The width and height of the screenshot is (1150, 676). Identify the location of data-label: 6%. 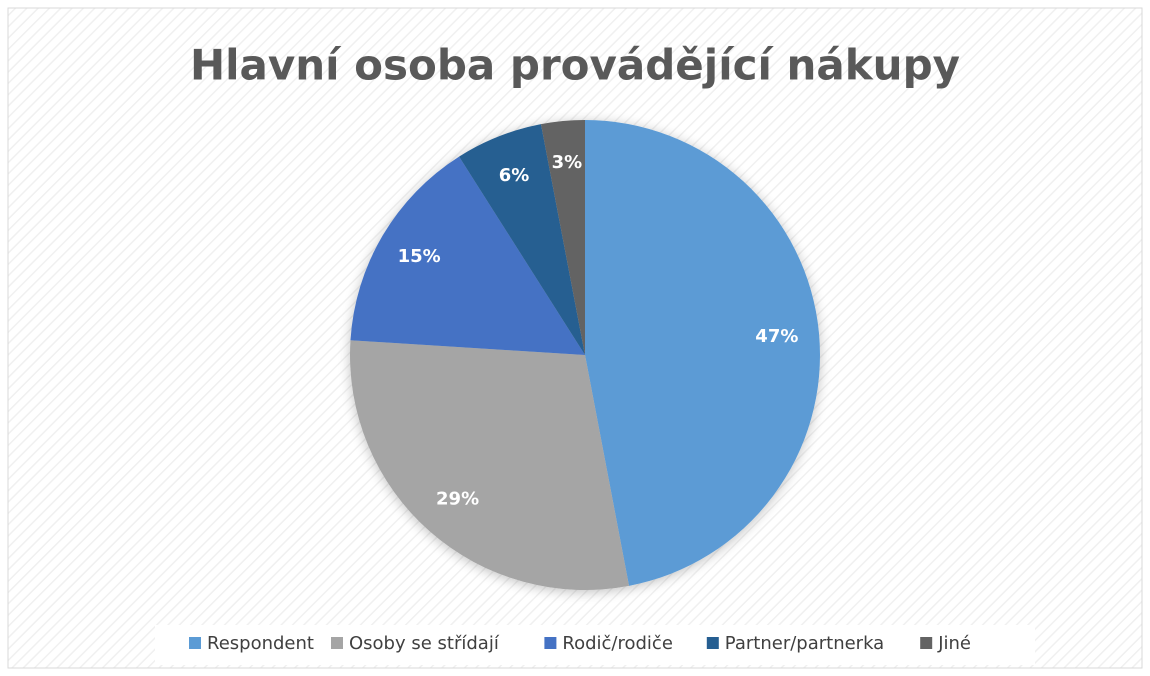
(514, 175).